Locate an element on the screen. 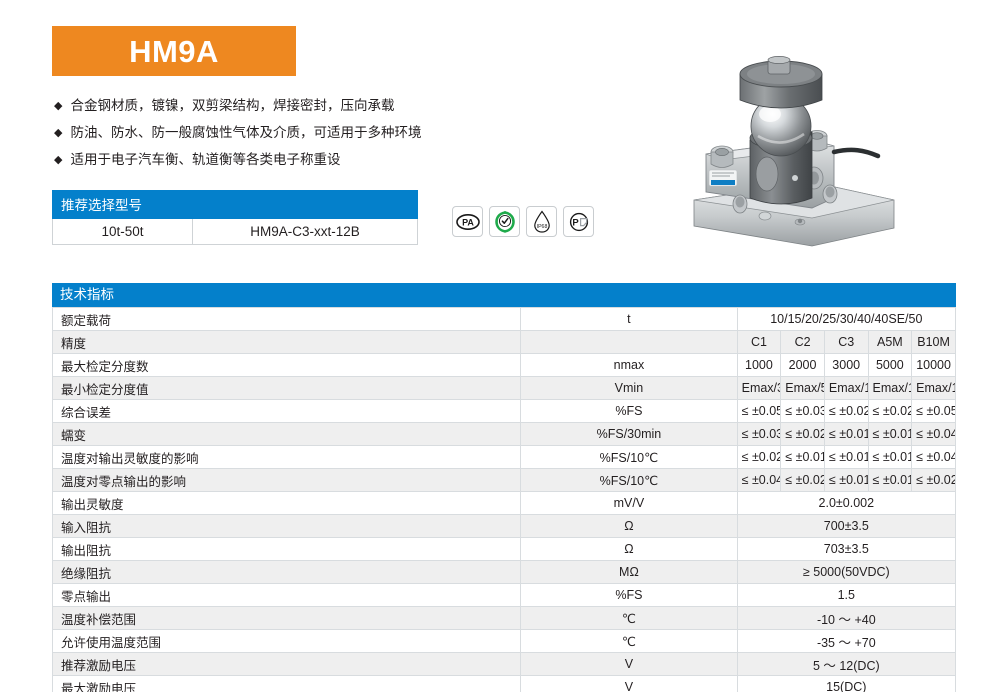 The height and width of the screenshot is (692, 995). spec-value-merged: 703±3.5 is located at coordinates (846, 549).